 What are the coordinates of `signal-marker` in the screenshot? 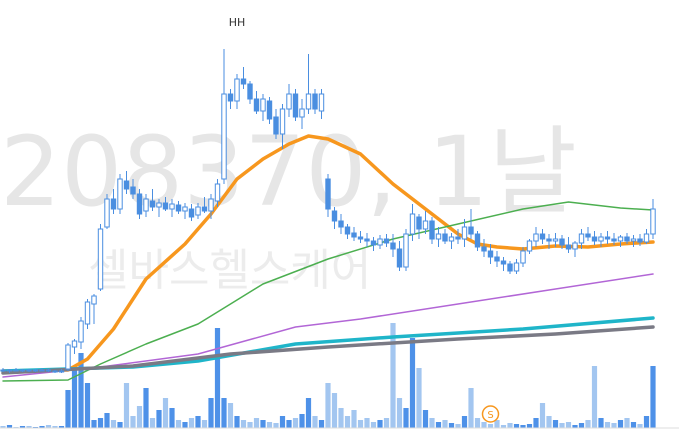 It's located at (490, 414).